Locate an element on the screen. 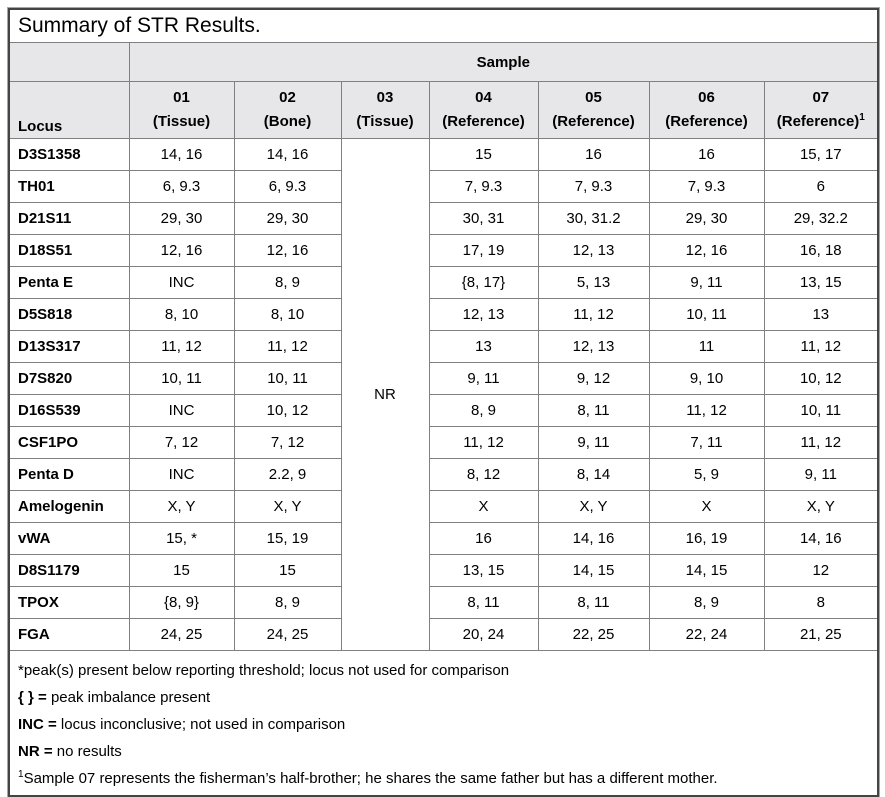 The width and height of the screenshot is (885, 797). table-row: Penta D INC 2.2, 9 8, 12 8, 14 5, 9 9, 11 is located at coordinates (443, 474).